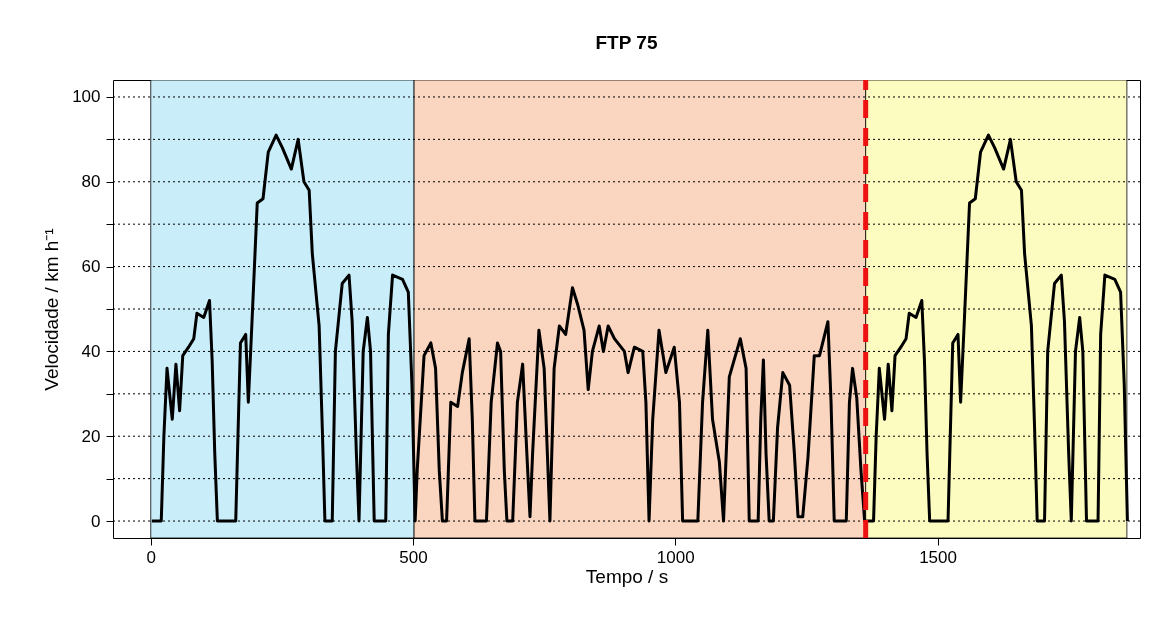 The width and height of the screenshot is (1151, 622). Describe the element at coordinates (151, 557) in the screenshot. I see `x-tick-label: 0` at that location.